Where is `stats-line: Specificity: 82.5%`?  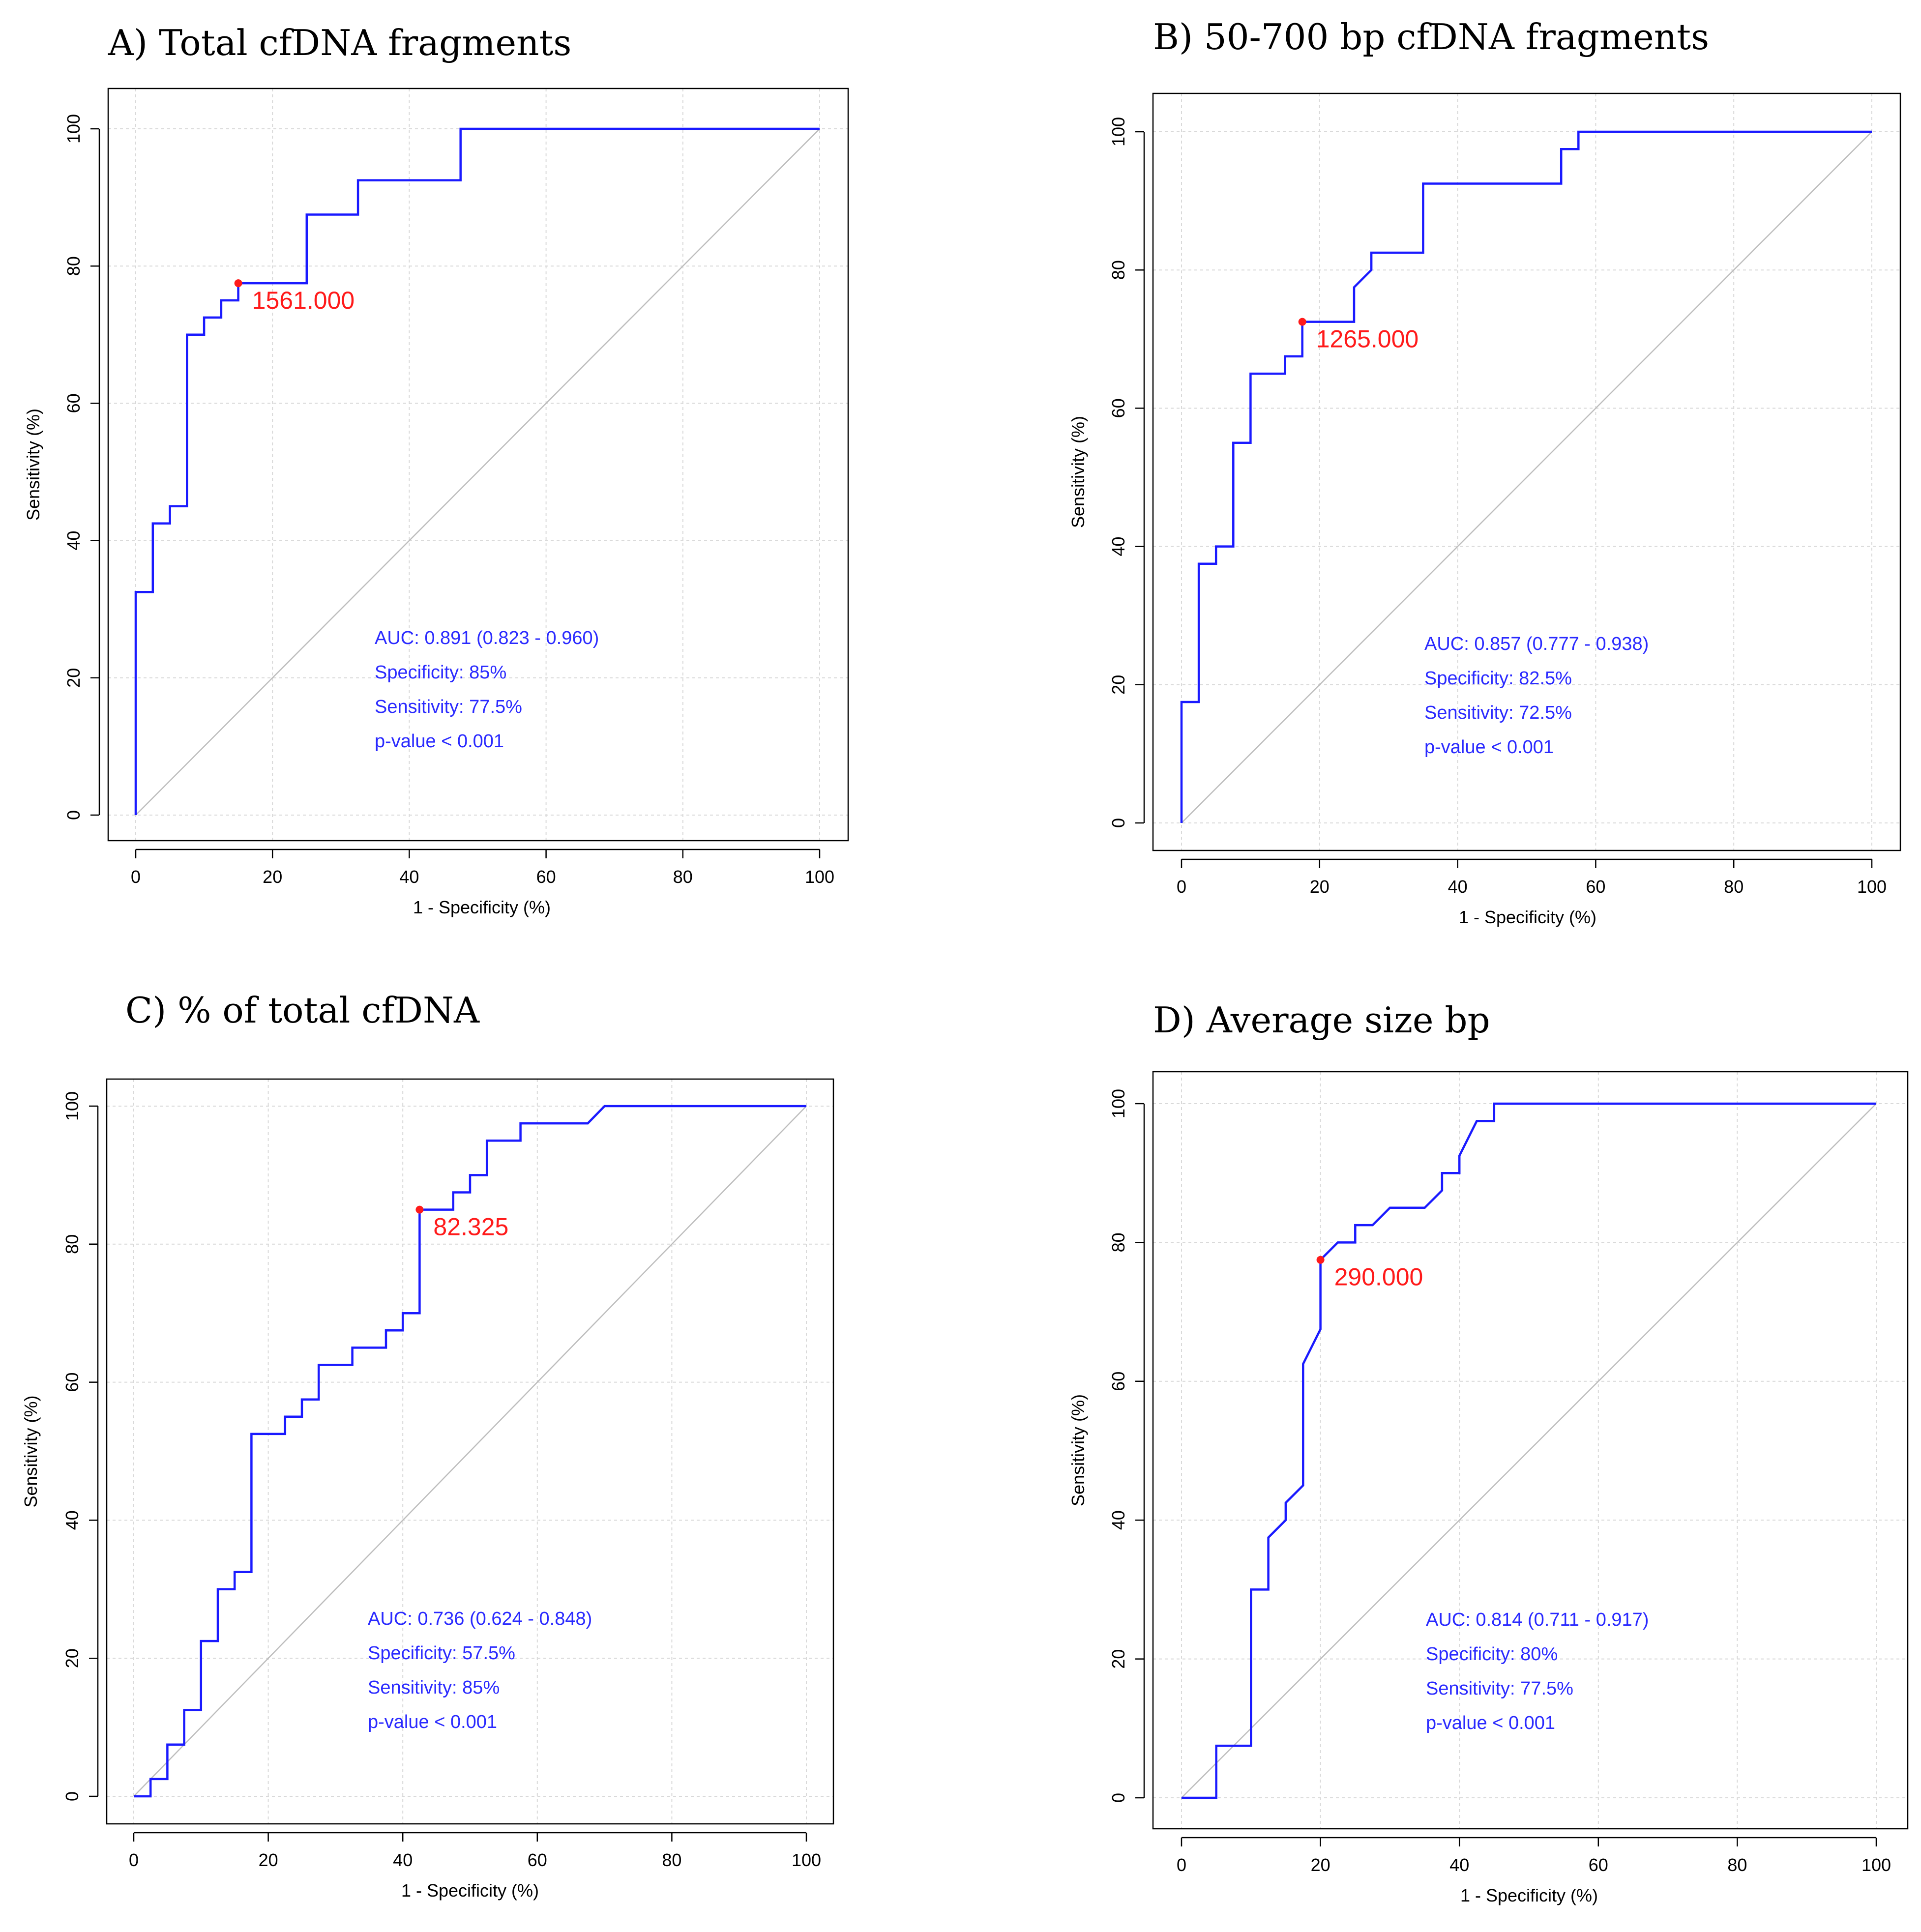
stats-line: Specificity: 82.5% is located at coordinates (1498, 678).